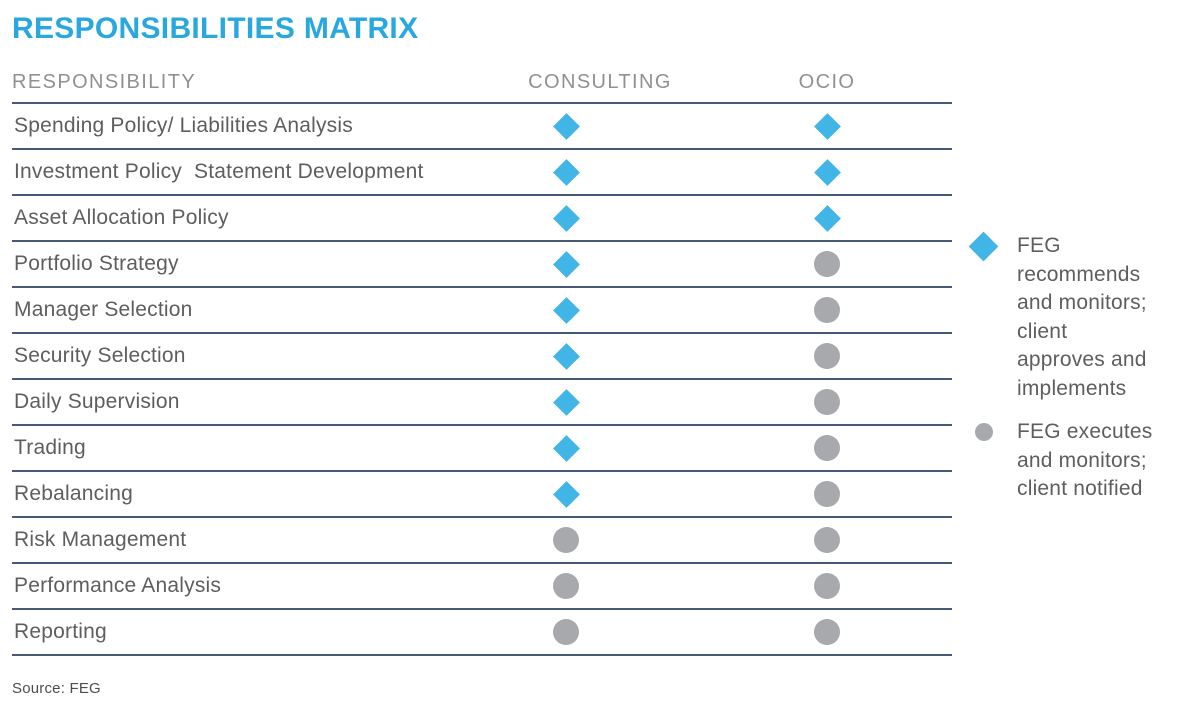  What do you see at coordinates (56, 688) in the screenshot?
I see `source-note: Source: FEG` at bounding box center [56, 688].